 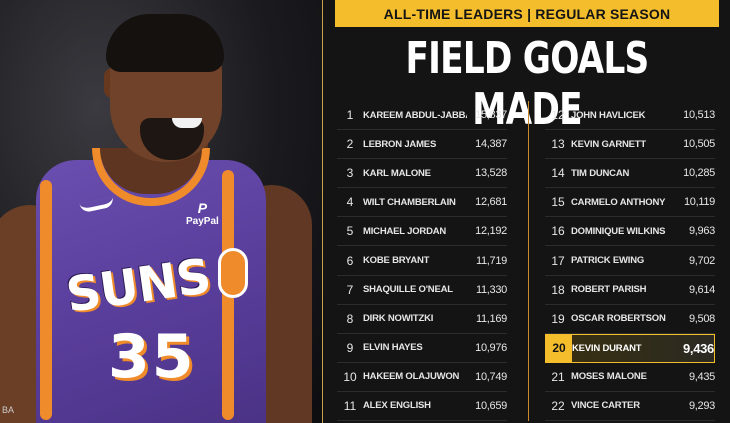 I want to click on leader-rank: 12, so click(x=558, y=115).